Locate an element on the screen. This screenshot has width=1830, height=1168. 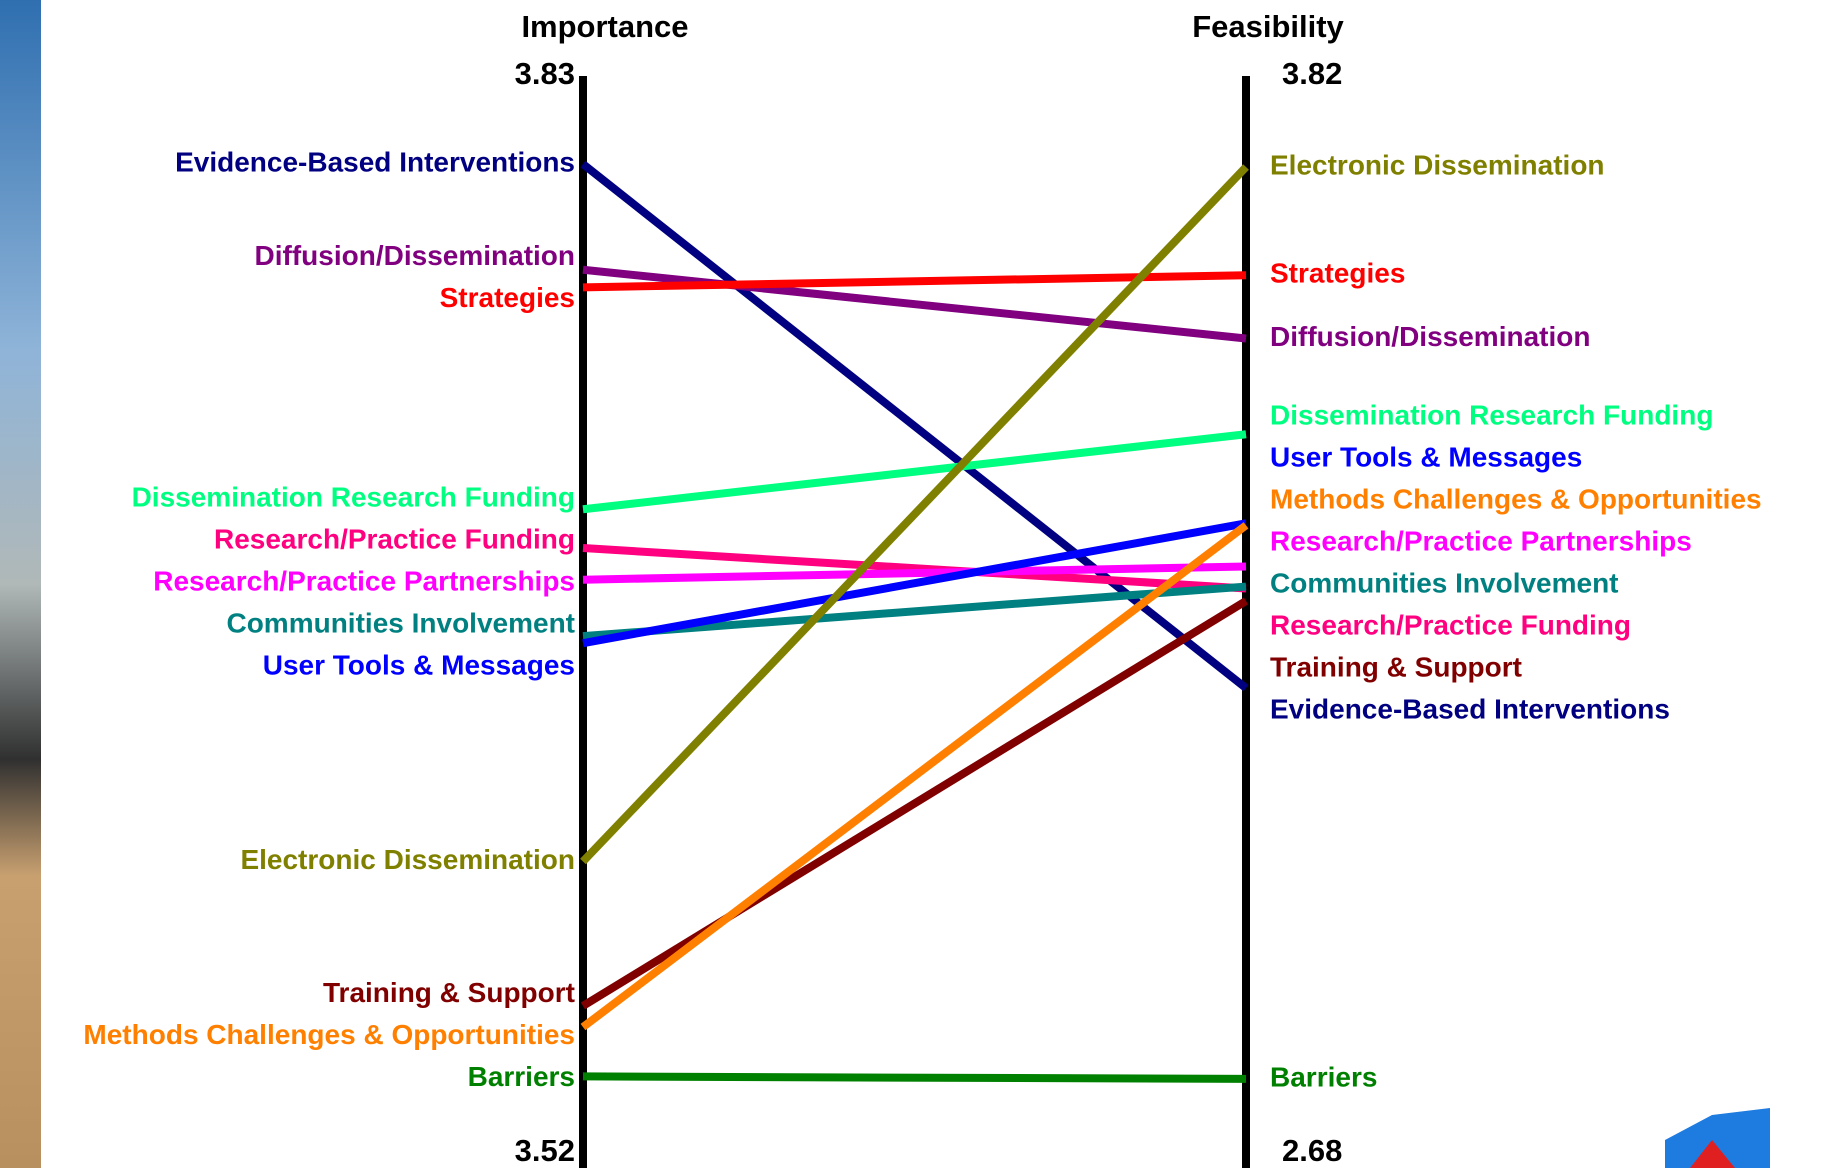
axis-title: Importance is located at coordinates (604, 26).